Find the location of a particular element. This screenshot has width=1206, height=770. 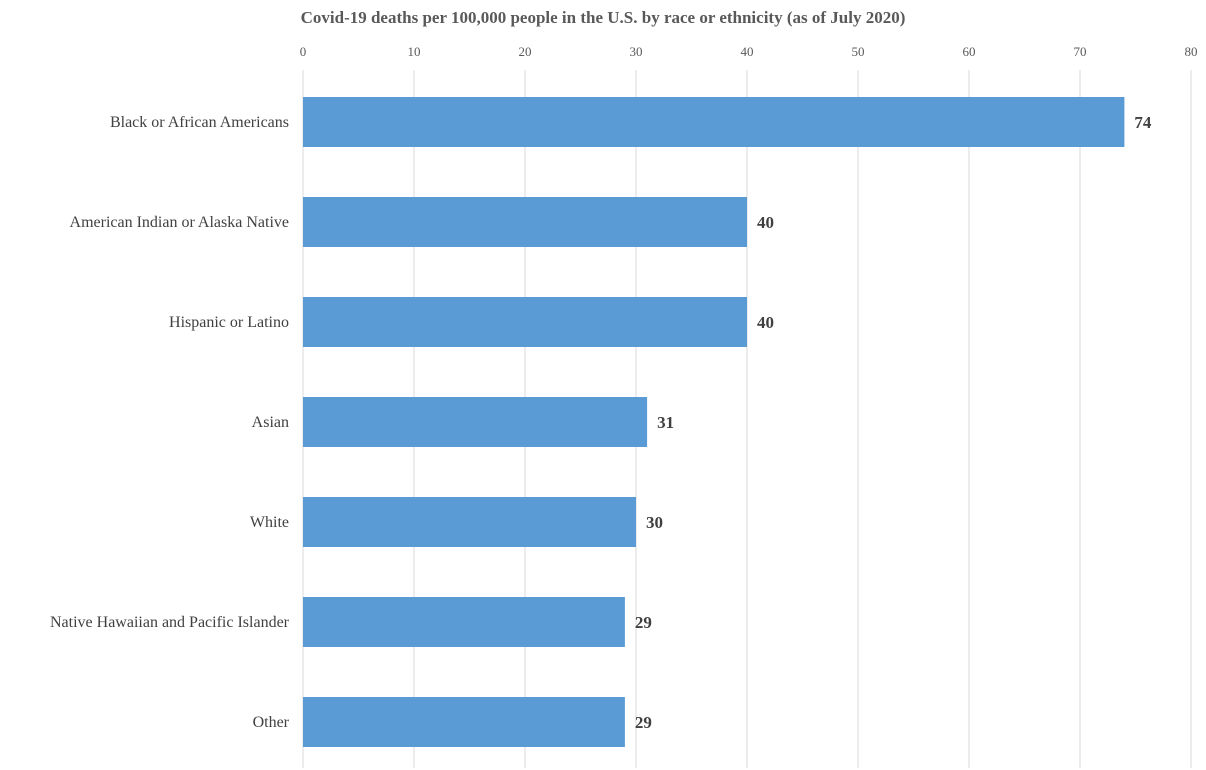

x-tick-label: 80 is located at coordinates (1191, 51).